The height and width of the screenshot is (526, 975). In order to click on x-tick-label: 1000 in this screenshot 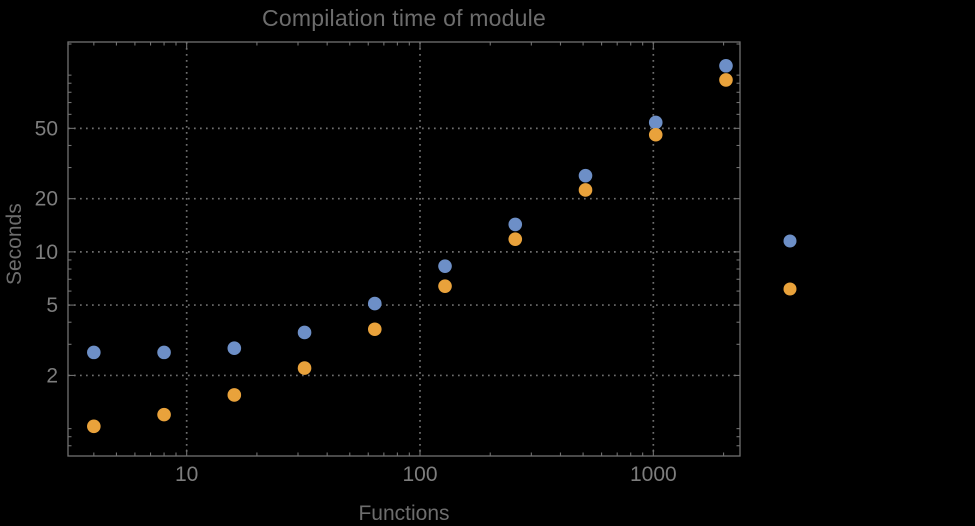, I will do `click(653, 474)`.